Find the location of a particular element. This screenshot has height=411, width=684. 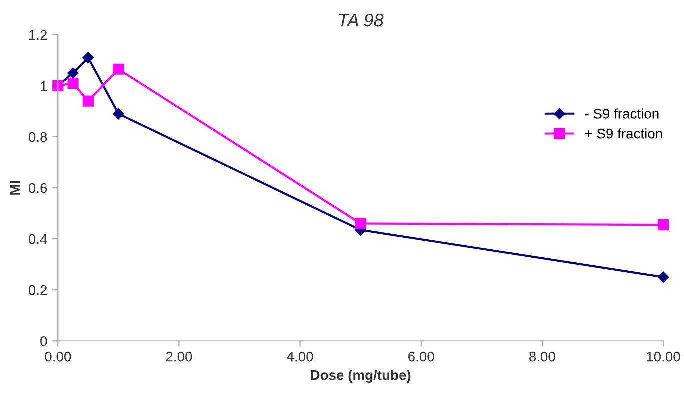

y-tick-label: 0.6 is located at coordinates (38, 188).